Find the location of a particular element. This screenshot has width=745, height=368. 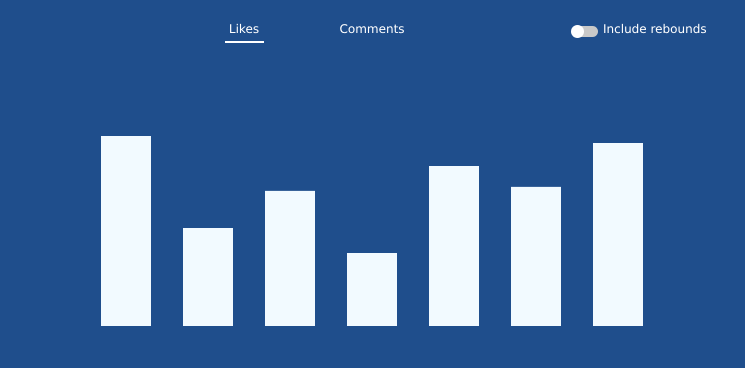

text: Include rebounds is located at coordinates (655, 29).